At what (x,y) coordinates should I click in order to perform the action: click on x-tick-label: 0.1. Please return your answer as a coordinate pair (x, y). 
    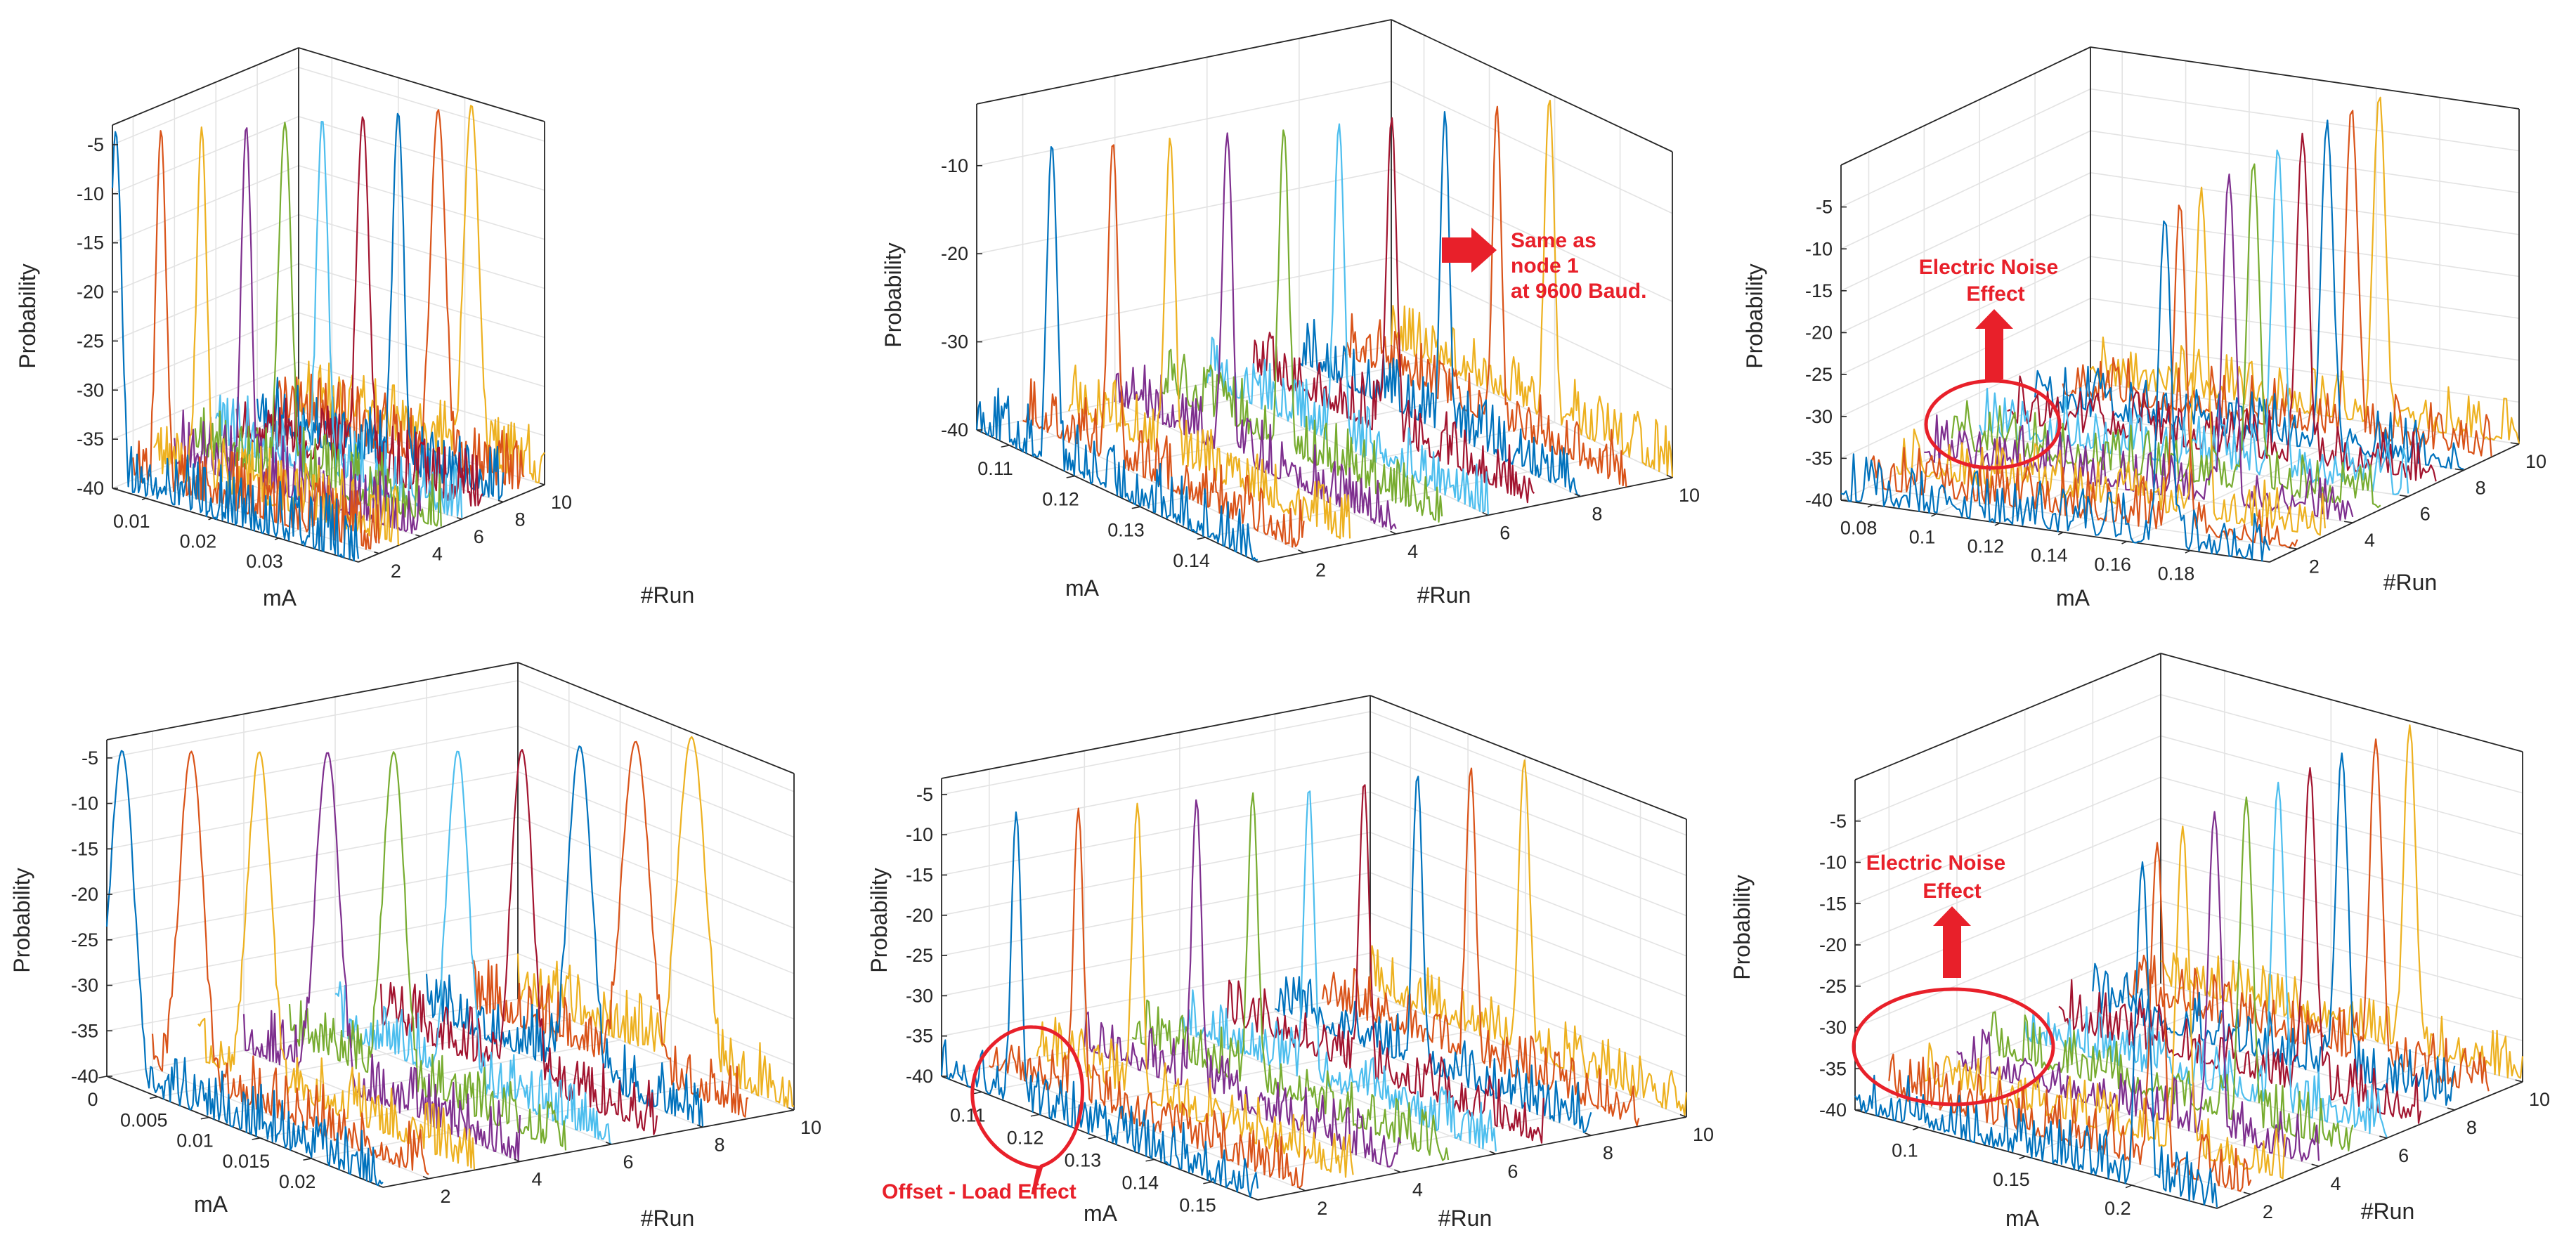
    Looking at the image, I should click on (1922, 537).